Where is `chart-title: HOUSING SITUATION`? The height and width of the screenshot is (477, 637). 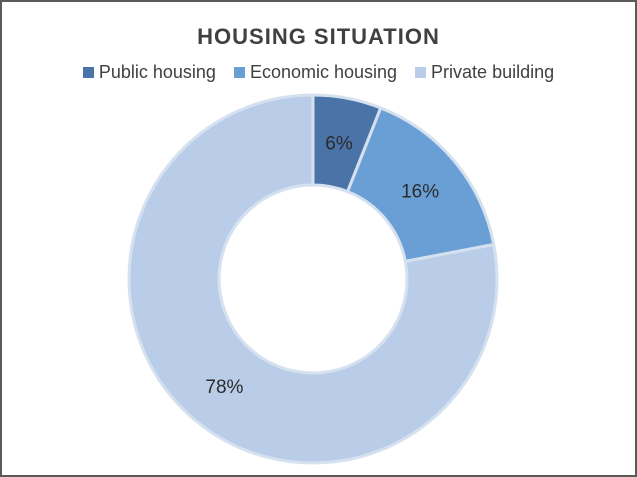 chart-title: HOUSING SITUATION is located at coordinates (318, 36).